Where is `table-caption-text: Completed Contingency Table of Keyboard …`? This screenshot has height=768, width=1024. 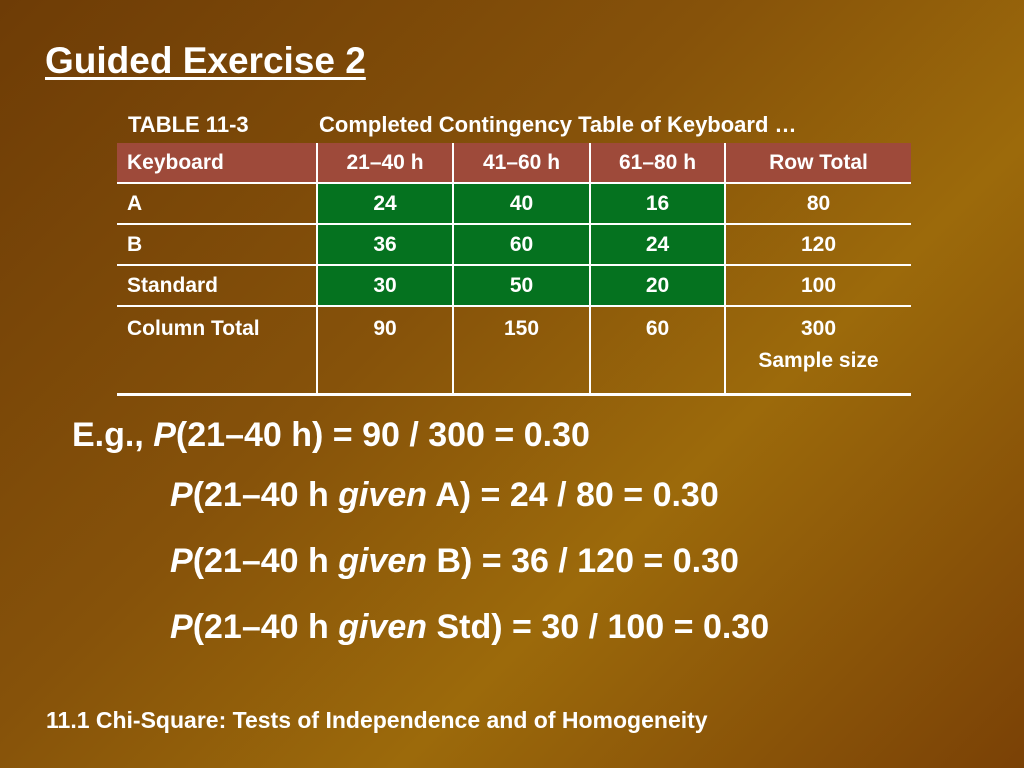 table-caption-text: Completed Contingency Table of Keyboard … is located at coordinates (558, 124).